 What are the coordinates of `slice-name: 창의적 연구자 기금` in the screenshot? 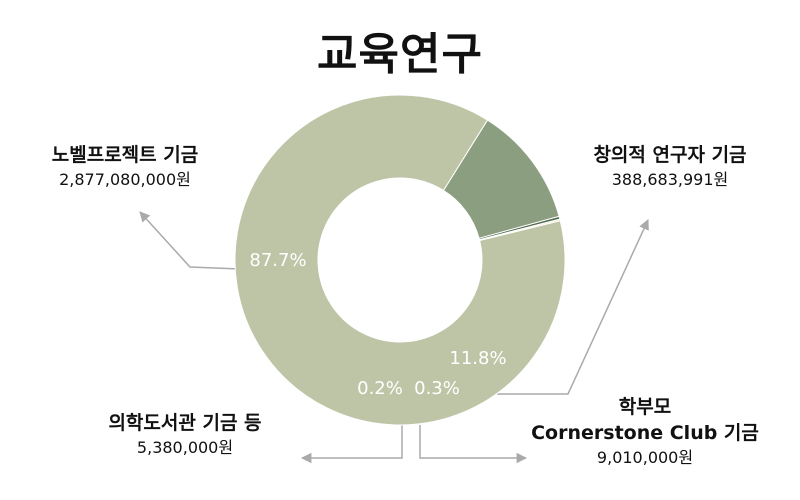 It's located at (670, 155).